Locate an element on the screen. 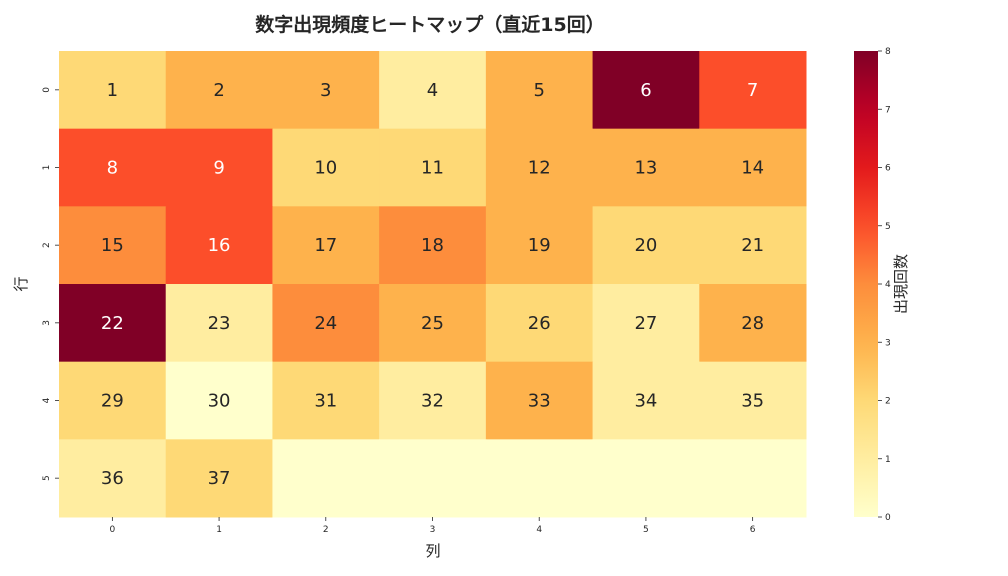 The width and height of the screenshot is (1008, 576). cell-number-label: 33 is located at coordinates (539, 401).